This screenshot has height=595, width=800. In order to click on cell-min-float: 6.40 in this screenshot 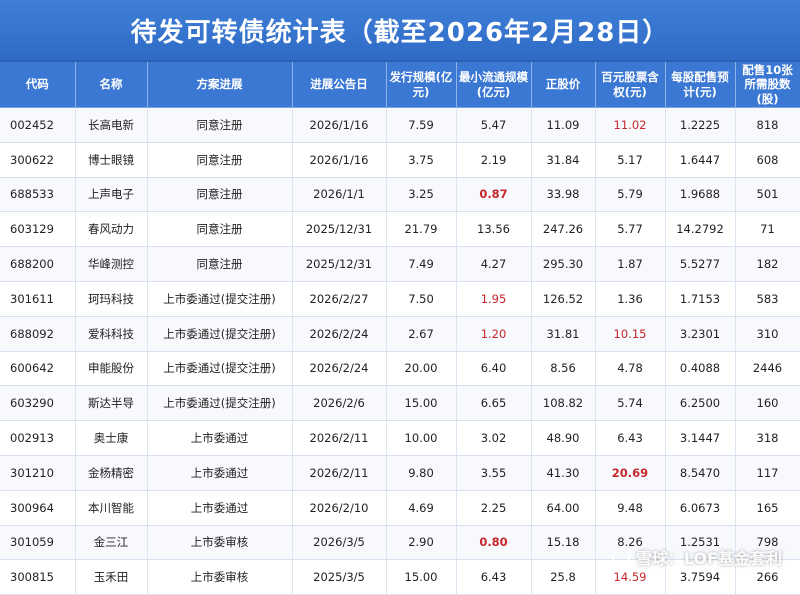, I will do `click(494, 369)`.